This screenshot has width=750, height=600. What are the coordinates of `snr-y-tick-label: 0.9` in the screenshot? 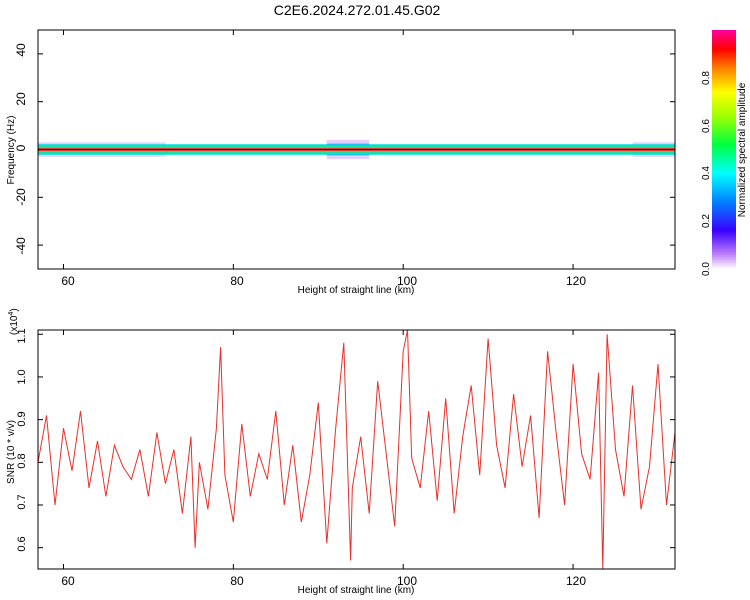 It's located at (22, 418).